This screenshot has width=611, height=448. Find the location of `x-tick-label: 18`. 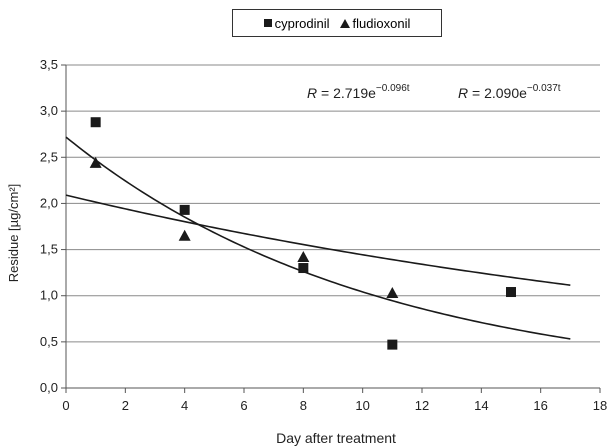

x-tick-label: 18 is located at coordinates (600, 405).